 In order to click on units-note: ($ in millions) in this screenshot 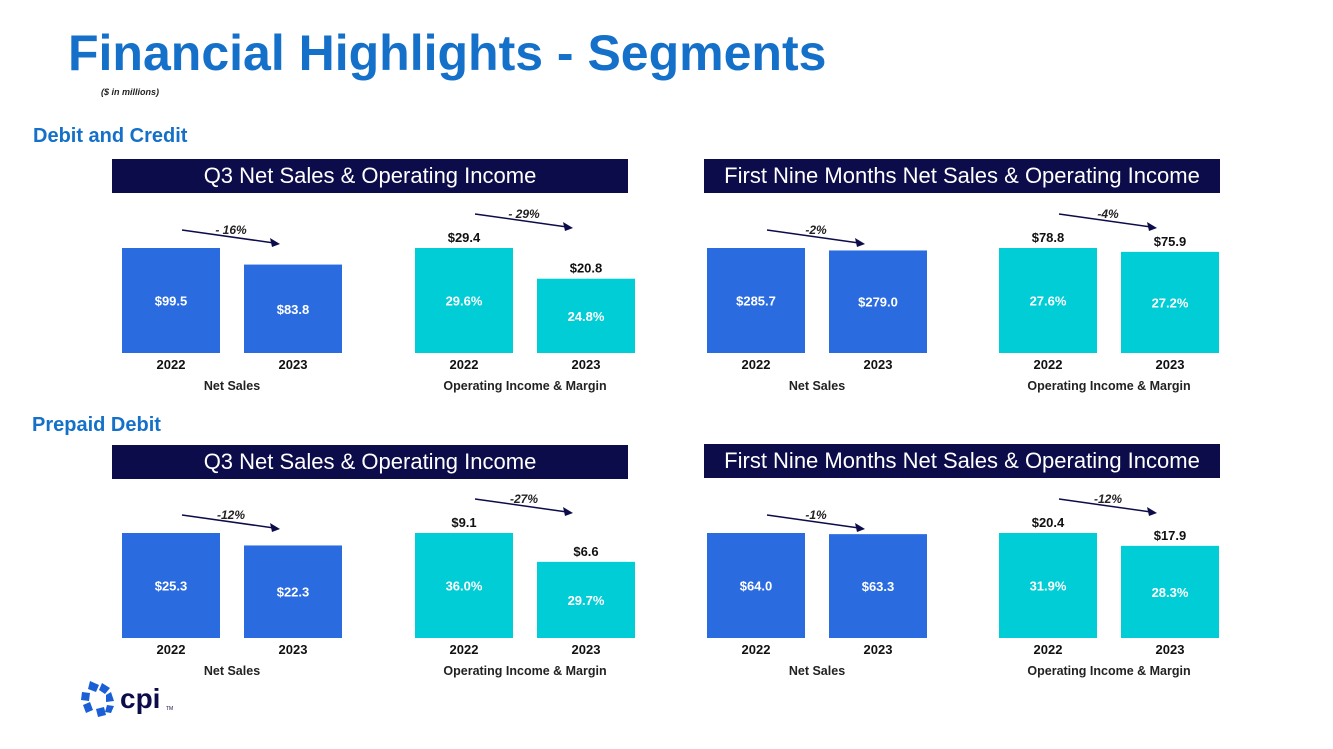, I will do `click(130, 92)`.